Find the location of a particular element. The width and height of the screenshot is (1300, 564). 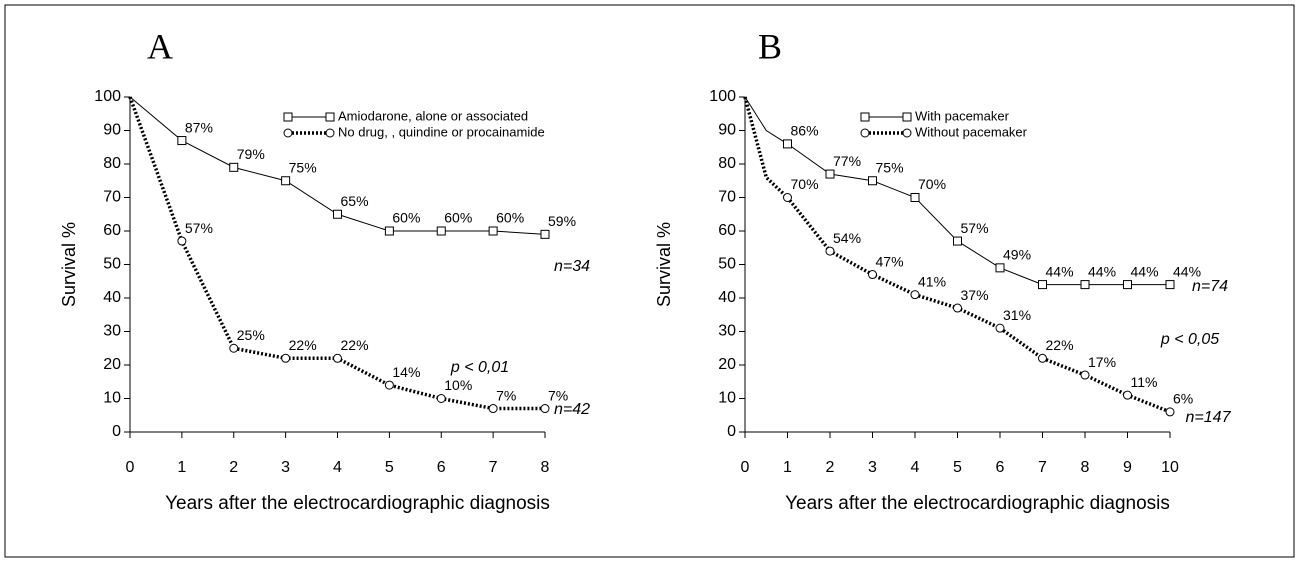

data-label: 10% is located at coordinates (458, 385).